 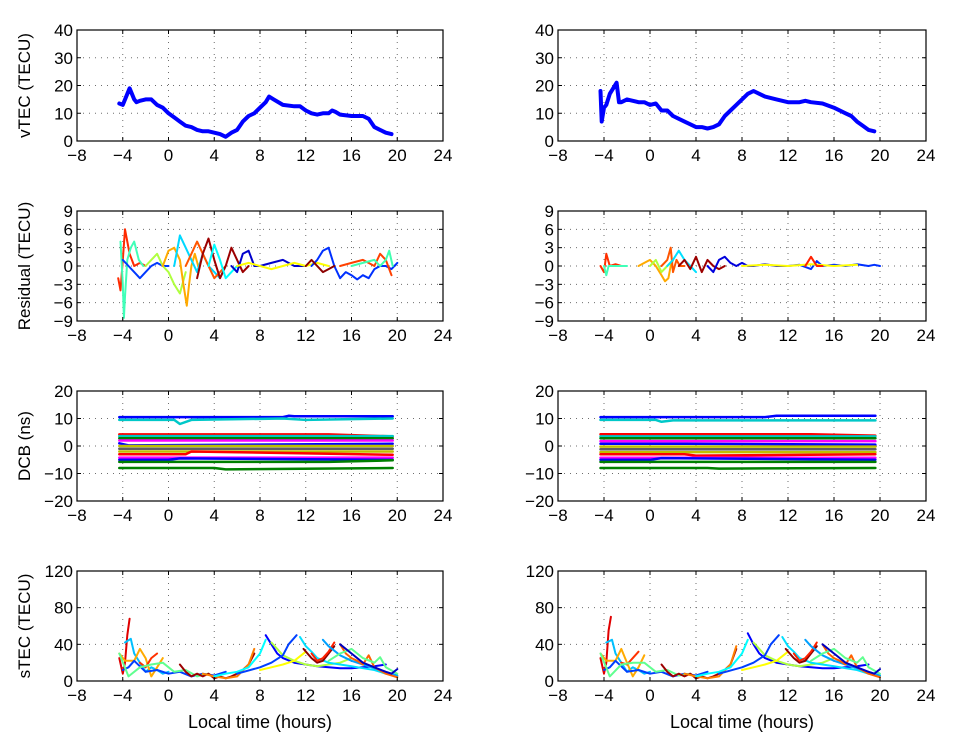 I want to click on y-tick-label: 6, so click(x=549, y=229).